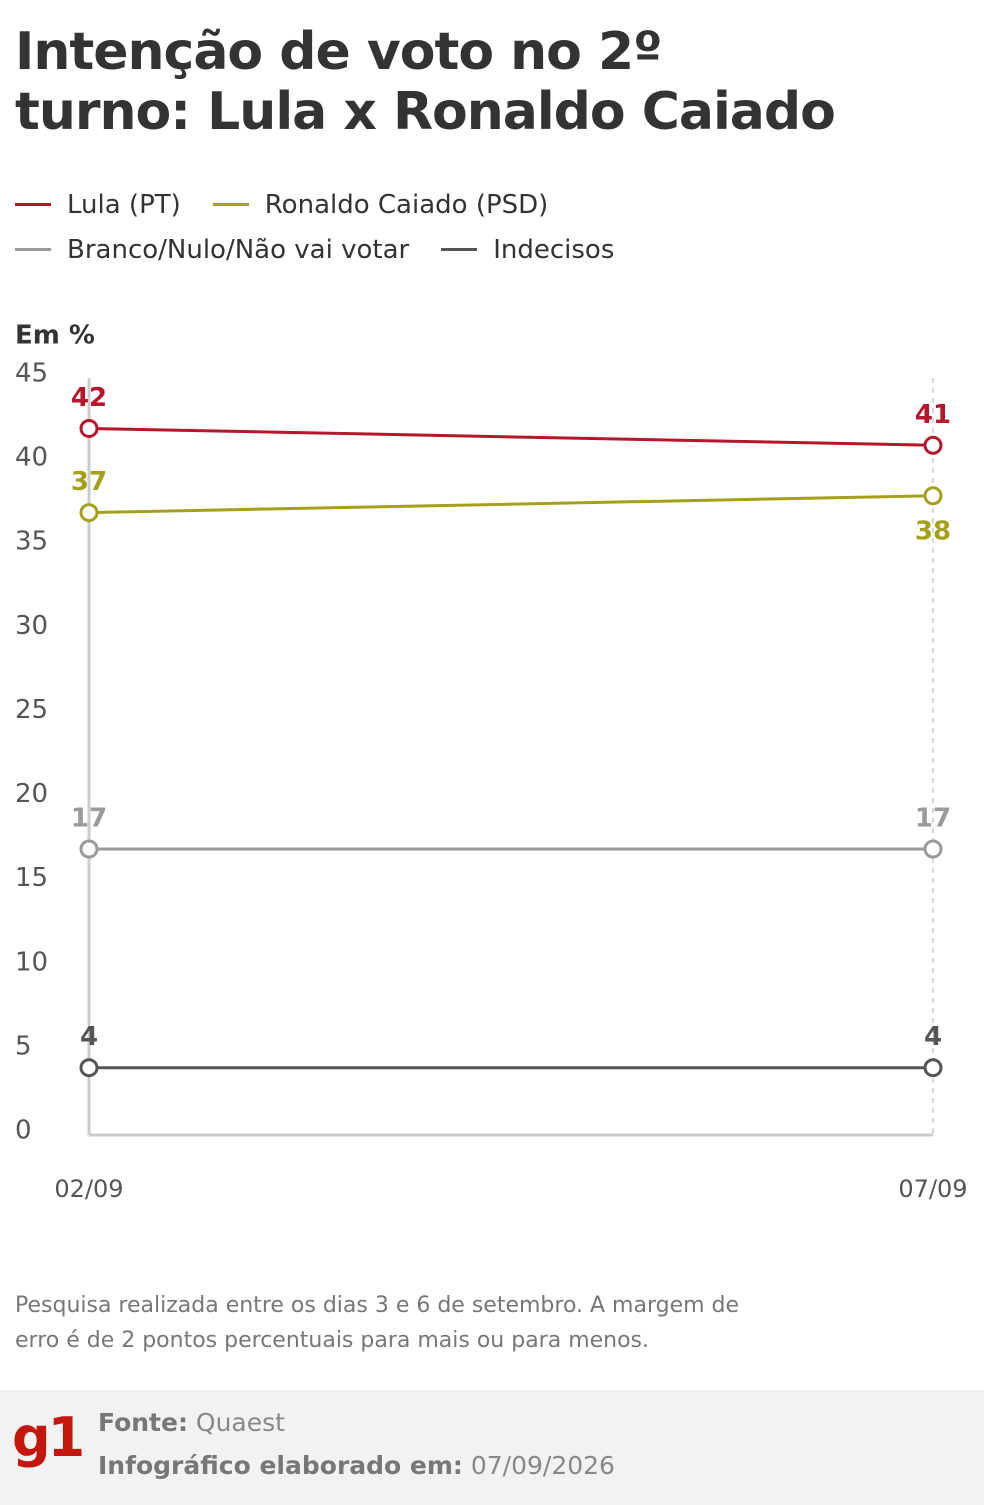 The width and height of the screenshot is (984, 1505). Describe the element at coordinates (31, 626) in the screenshot. I see `y-tick-label: 30` at that location.